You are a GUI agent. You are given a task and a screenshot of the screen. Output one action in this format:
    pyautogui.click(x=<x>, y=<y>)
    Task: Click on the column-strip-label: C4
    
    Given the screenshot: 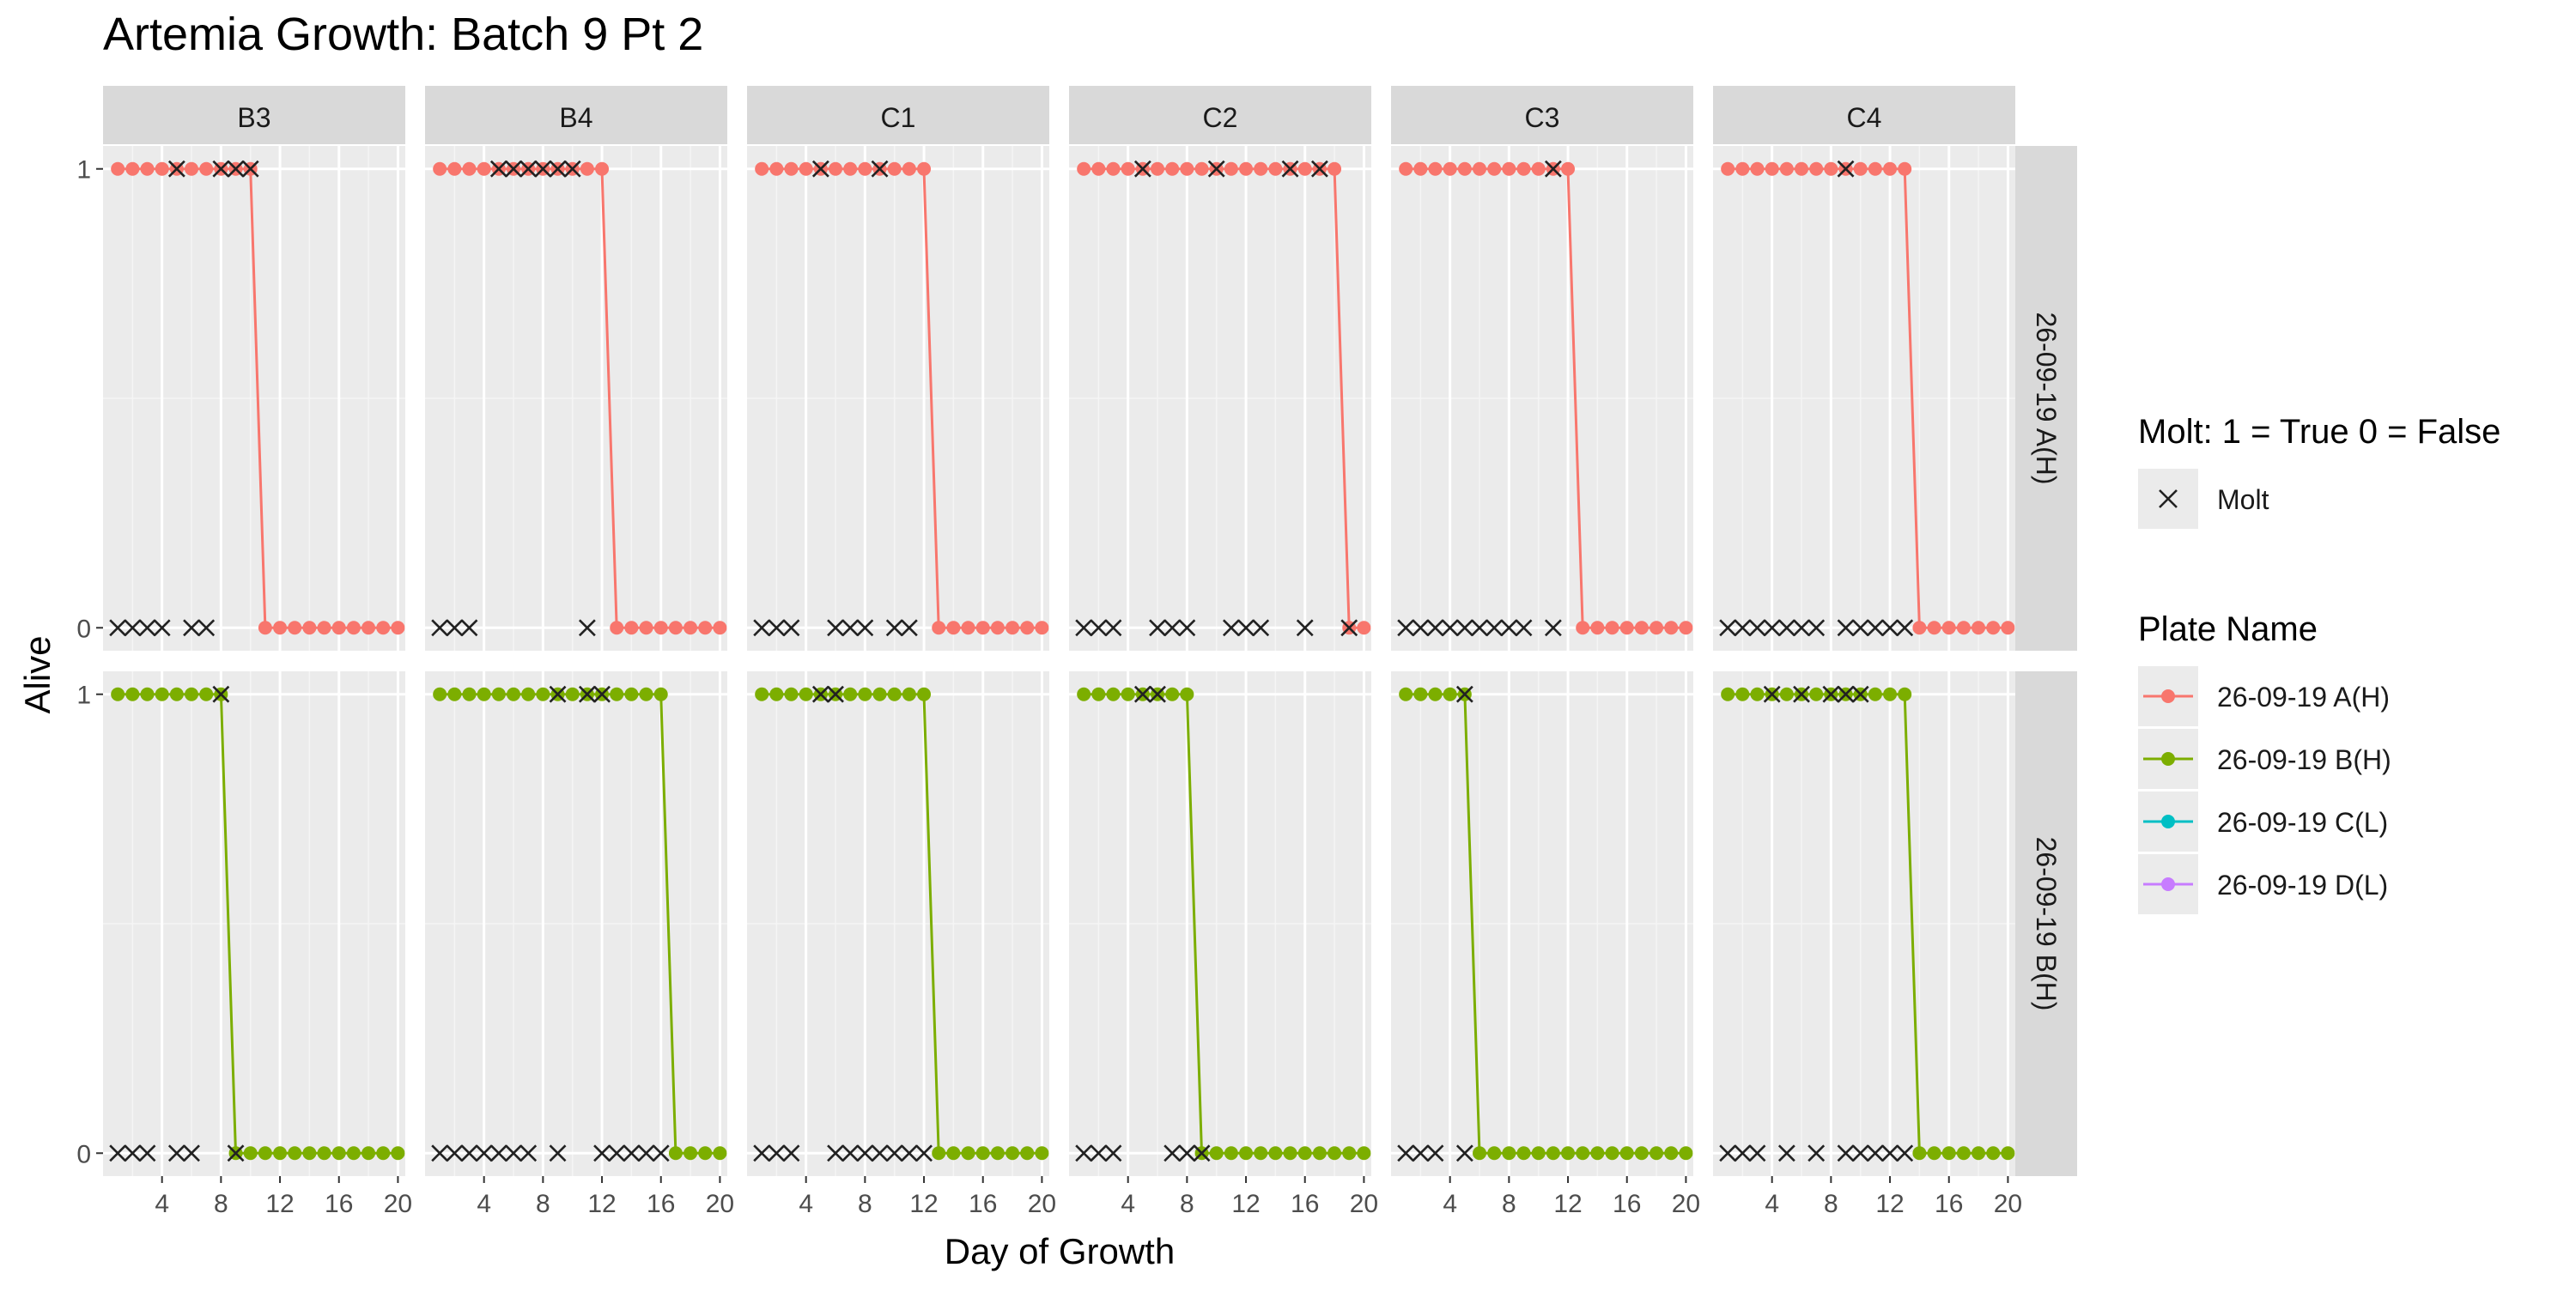 What is the action you would take?
    pyautogui.click(x=1865, y=117)
    